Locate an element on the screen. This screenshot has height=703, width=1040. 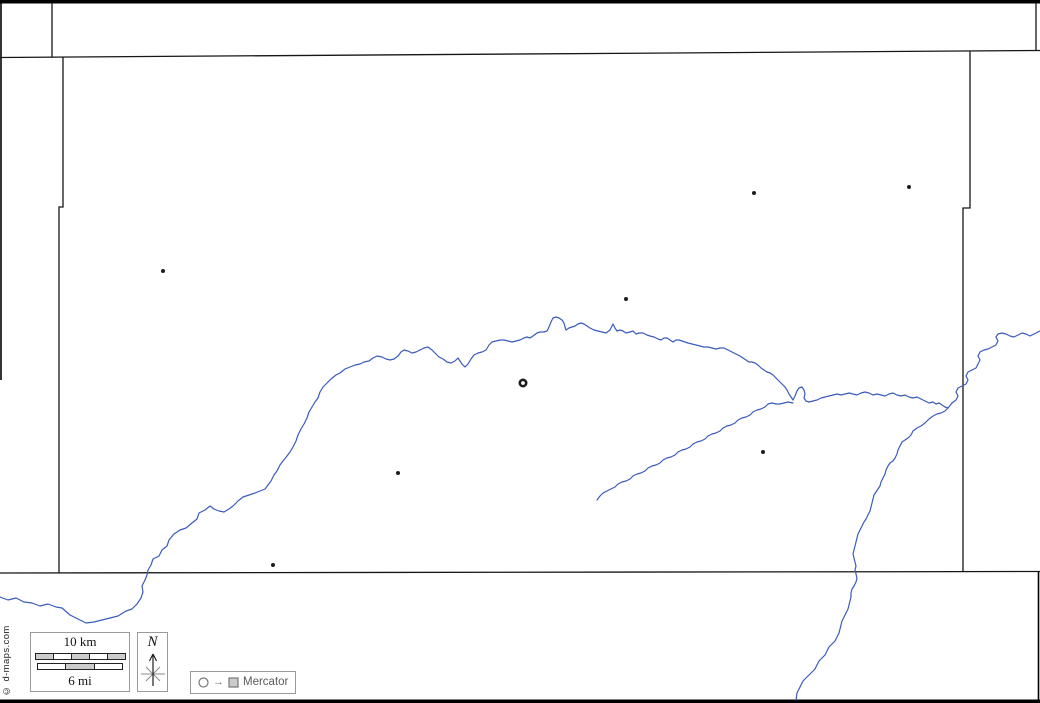
circle-symbol-icon is located at coordinates (203, 682).